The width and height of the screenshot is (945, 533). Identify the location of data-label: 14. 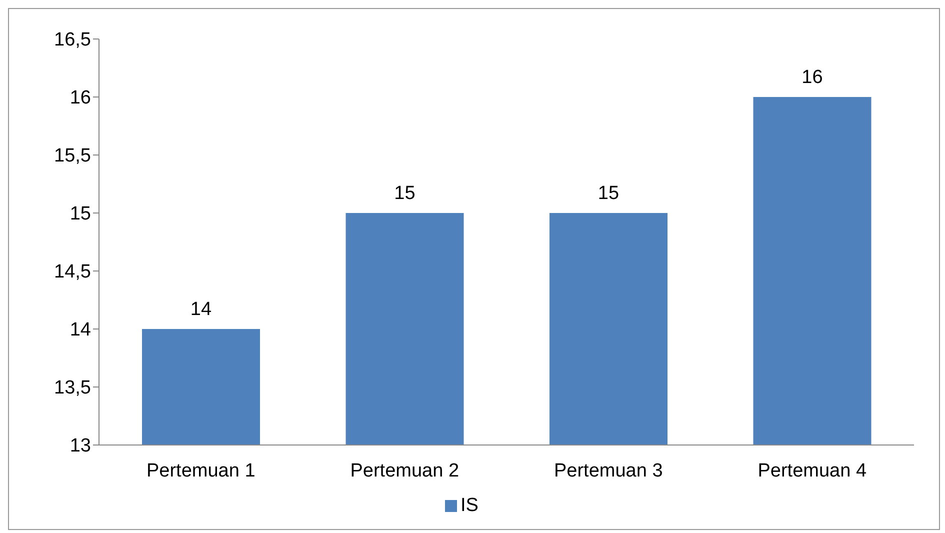
(201, 309).